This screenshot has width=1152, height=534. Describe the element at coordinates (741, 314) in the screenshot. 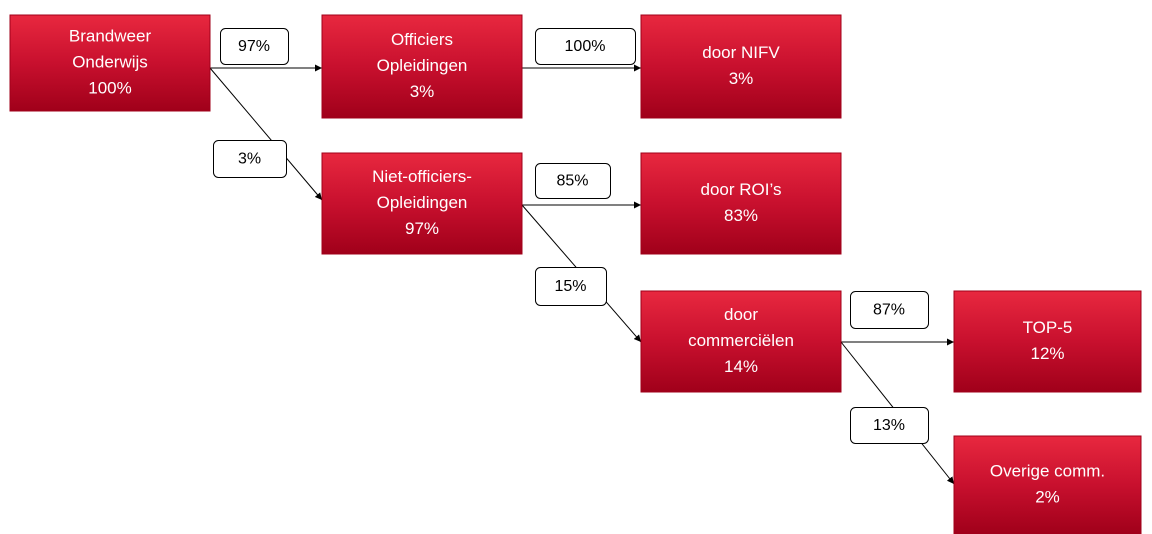

I see `node-label: door` at that location.